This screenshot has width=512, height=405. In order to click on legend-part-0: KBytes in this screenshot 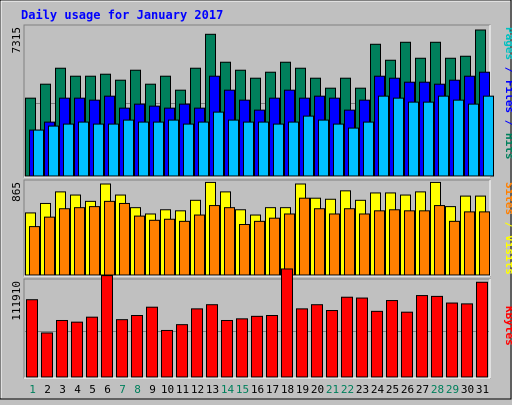, I will do `click(507, 326)`.